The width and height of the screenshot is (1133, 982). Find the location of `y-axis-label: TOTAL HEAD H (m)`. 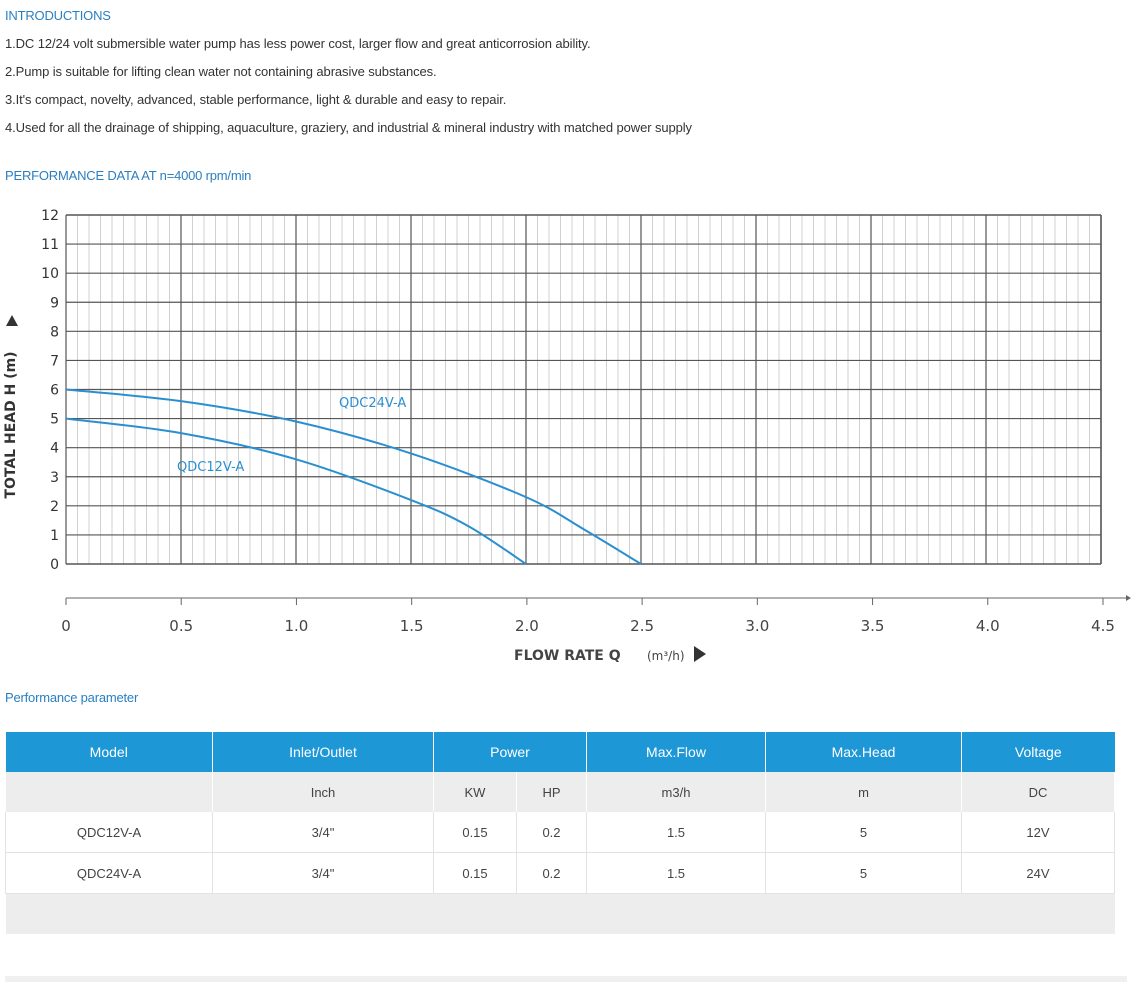

y-axis-label: TOTAL HEAD H (m) is located at coordinates (11, 424).